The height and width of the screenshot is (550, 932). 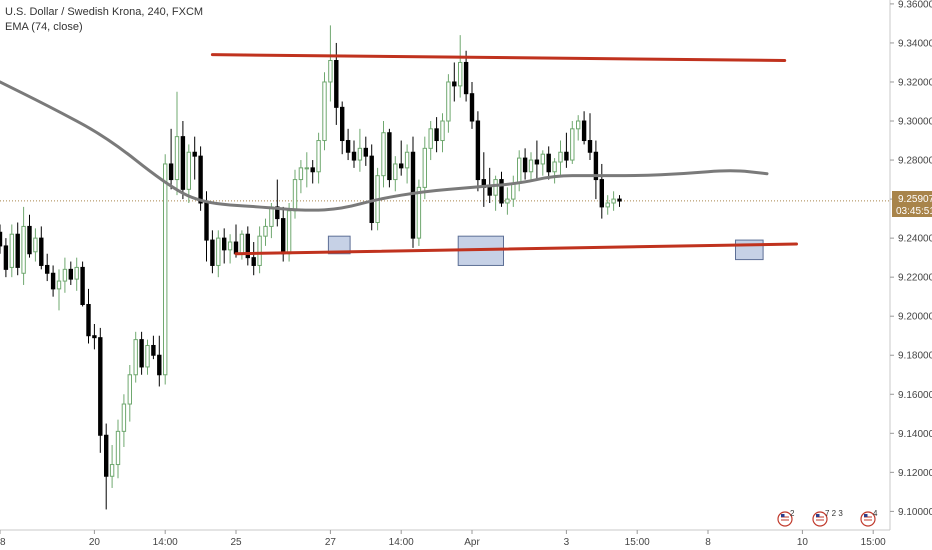 What do you see at coordinates (708, 542) in the screenshot?
I see `x-tick-label: 8` at bounding box center [708, 542].